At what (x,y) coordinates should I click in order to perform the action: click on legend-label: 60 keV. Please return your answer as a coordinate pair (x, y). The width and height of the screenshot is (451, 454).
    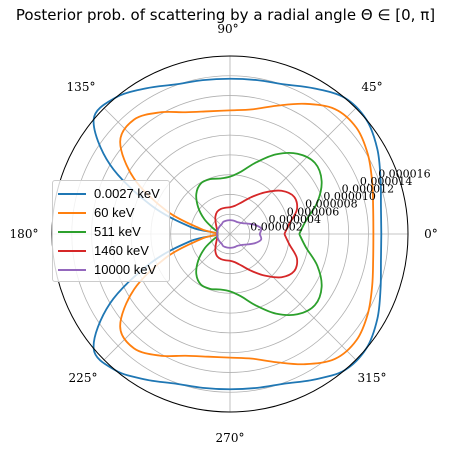
    Looking at the image, I should click on (114, 212).